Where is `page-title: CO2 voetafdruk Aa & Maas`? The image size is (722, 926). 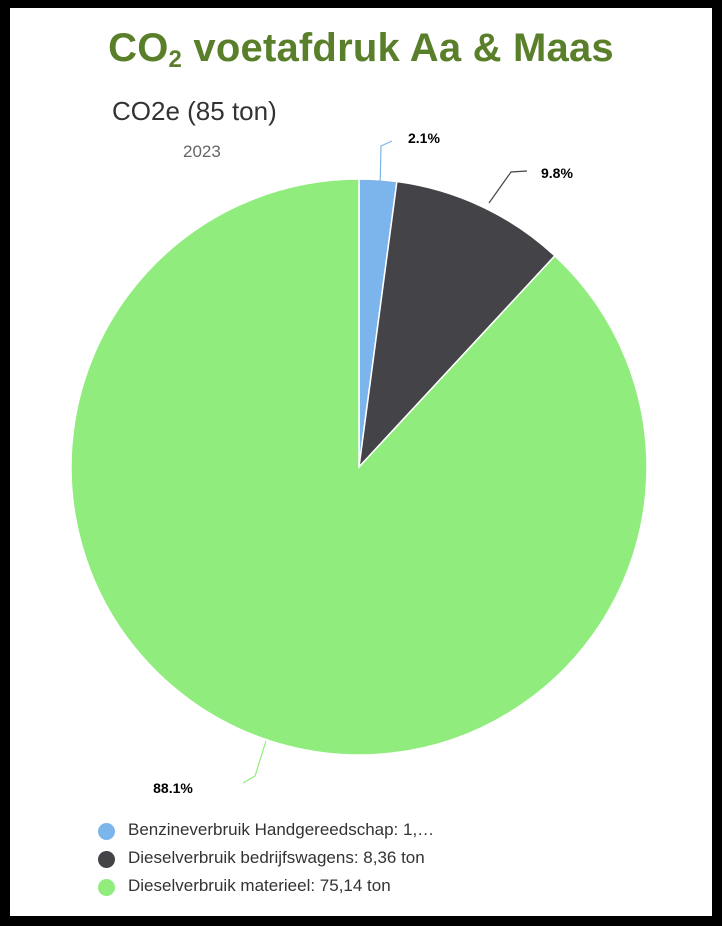
page-title: CO2 voetafdruk Aa & Maas is located at coordinates (361, 50).